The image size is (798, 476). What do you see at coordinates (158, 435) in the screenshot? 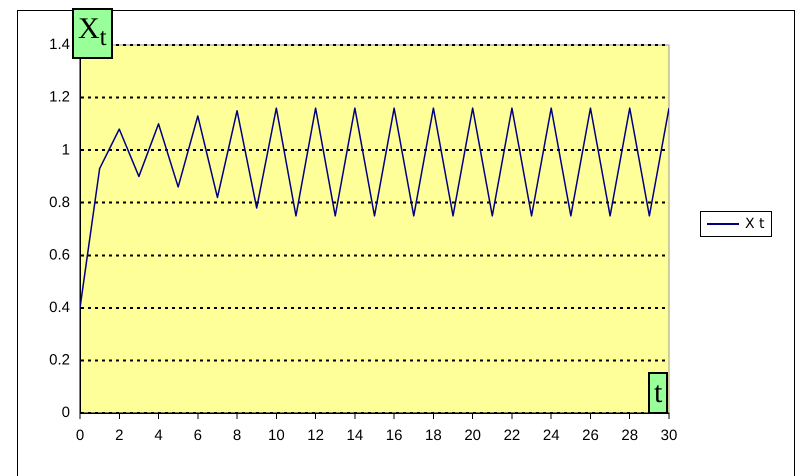
I see `x-tick-label: 4` at bounding box center [158, 435].